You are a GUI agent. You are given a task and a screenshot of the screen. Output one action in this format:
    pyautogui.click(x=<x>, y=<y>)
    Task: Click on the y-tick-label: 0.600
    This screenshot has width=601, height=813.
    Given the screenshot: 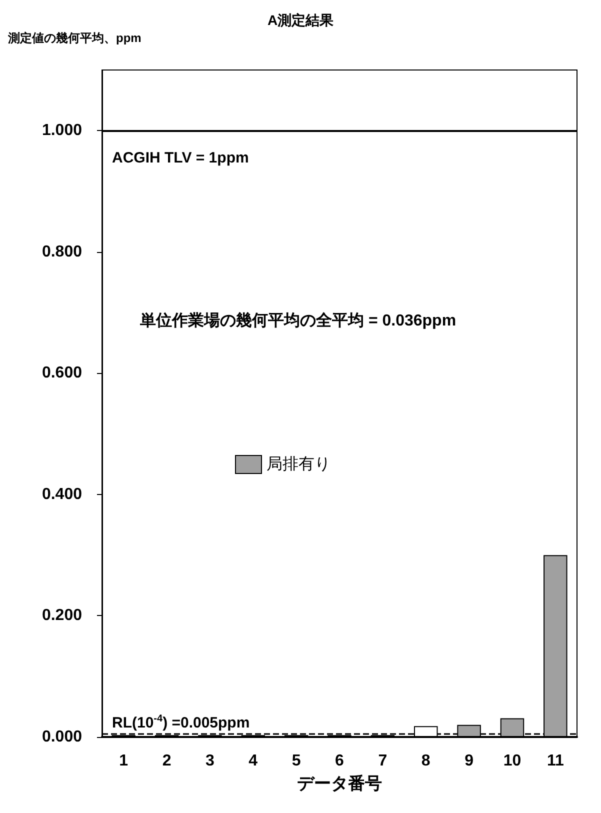 What is the action you would take?
    pyautogui.click(x=62, y=373)
    